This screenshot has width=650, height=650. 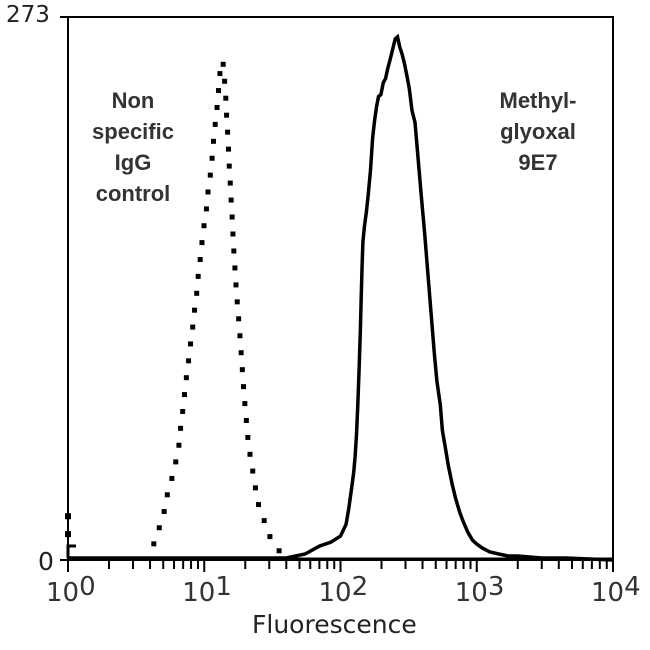 What do you see at coordinates (616, 590) in the screenshot?
I see `x-tick-label: 10⁴` at bounding box center [616, 590].